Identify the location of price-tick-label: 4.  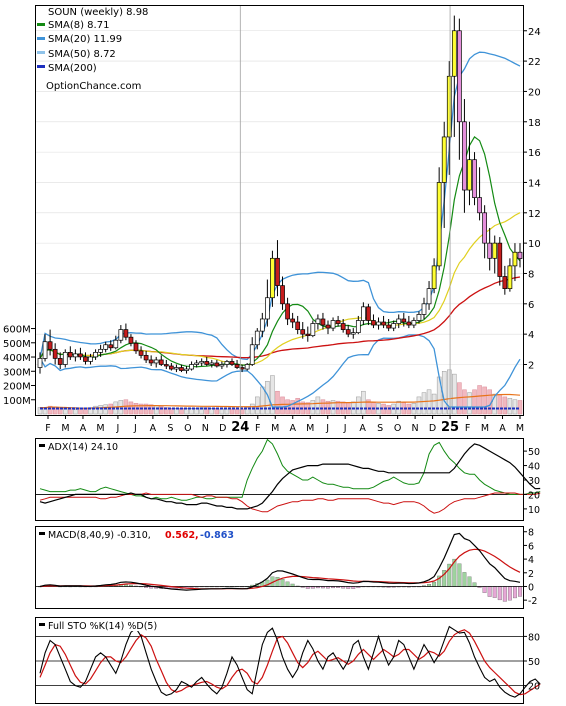
(531, 335).